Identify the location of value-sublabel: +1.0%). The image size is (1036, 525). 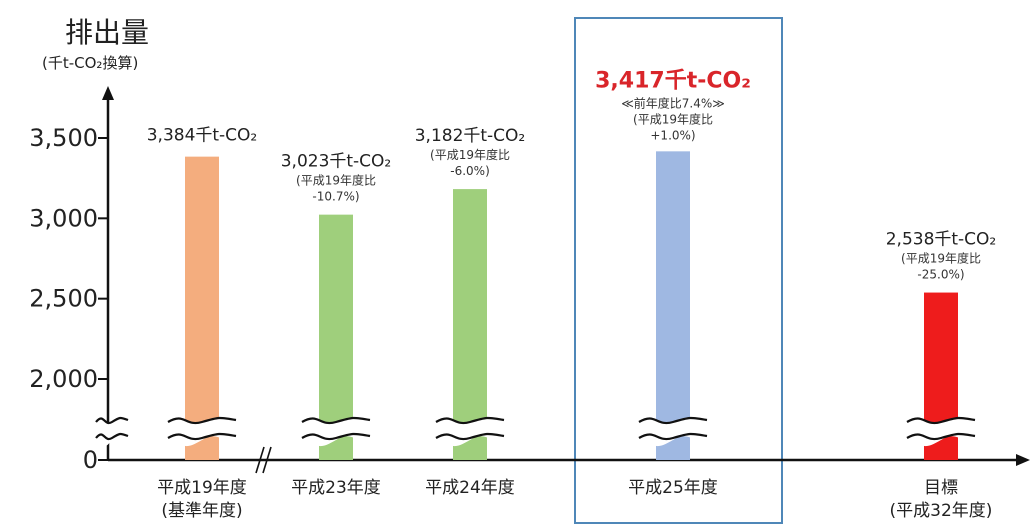
(672, 135).